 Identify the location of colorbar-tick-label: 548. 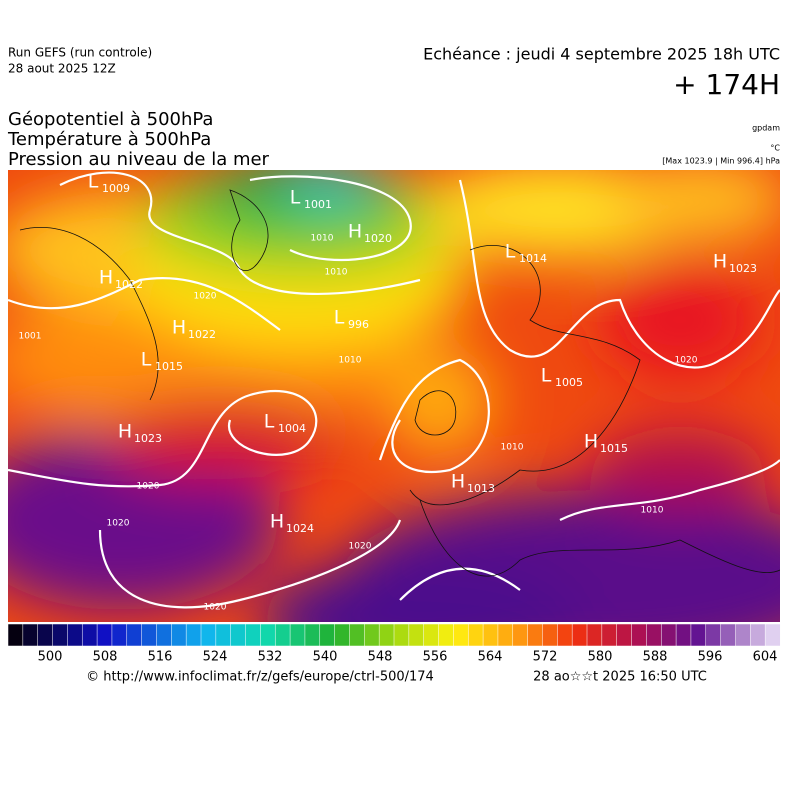
(380, 657).